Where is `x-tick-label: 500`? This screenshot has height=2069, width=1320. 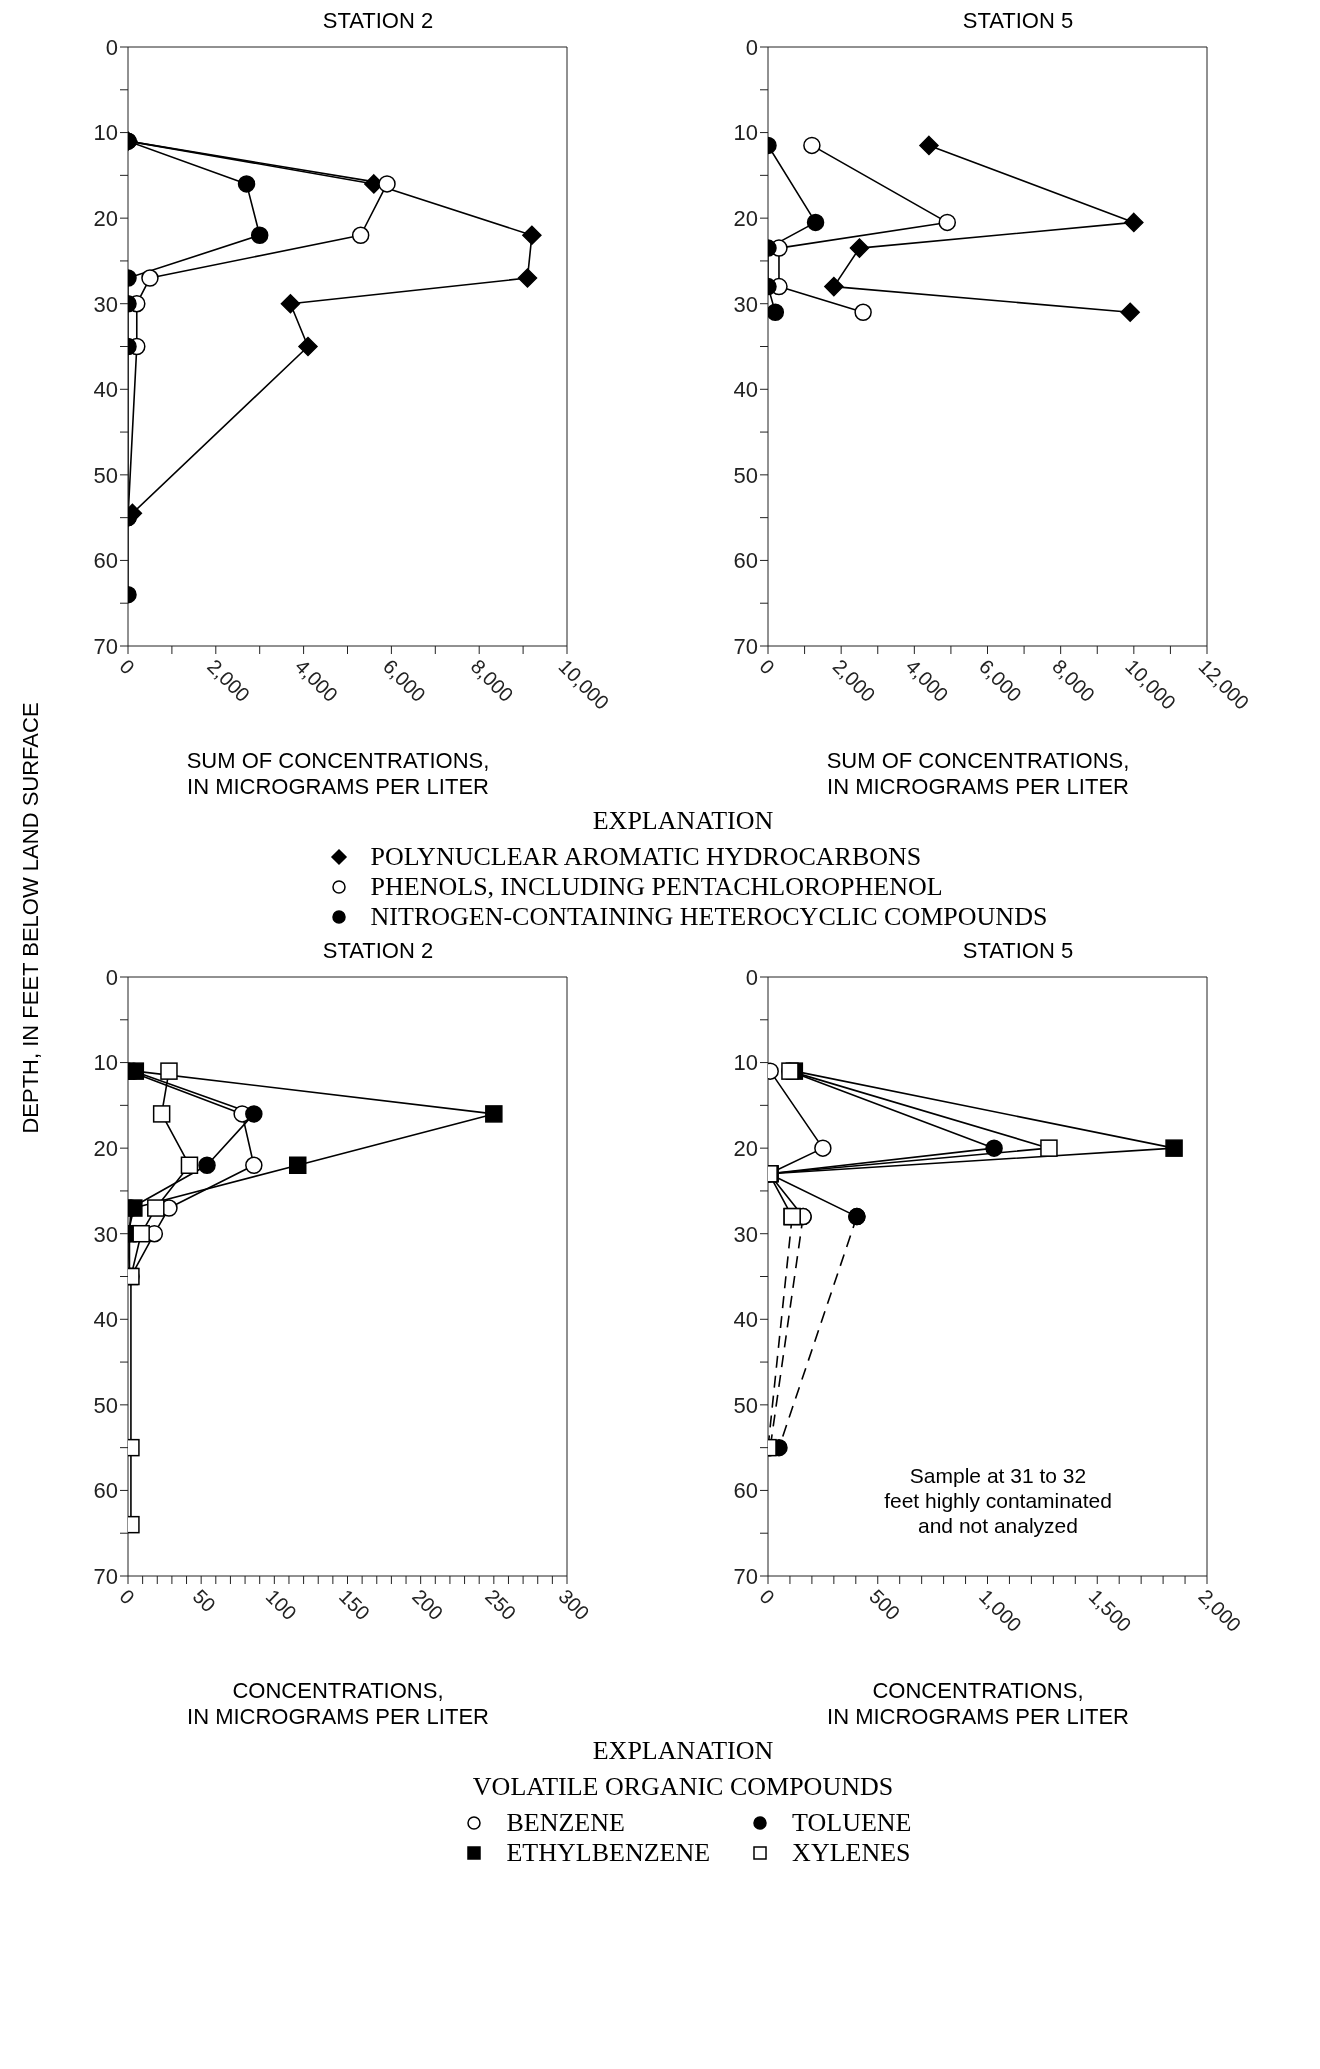 x-tick-label: 500 is located at coordinates (885, 1605).